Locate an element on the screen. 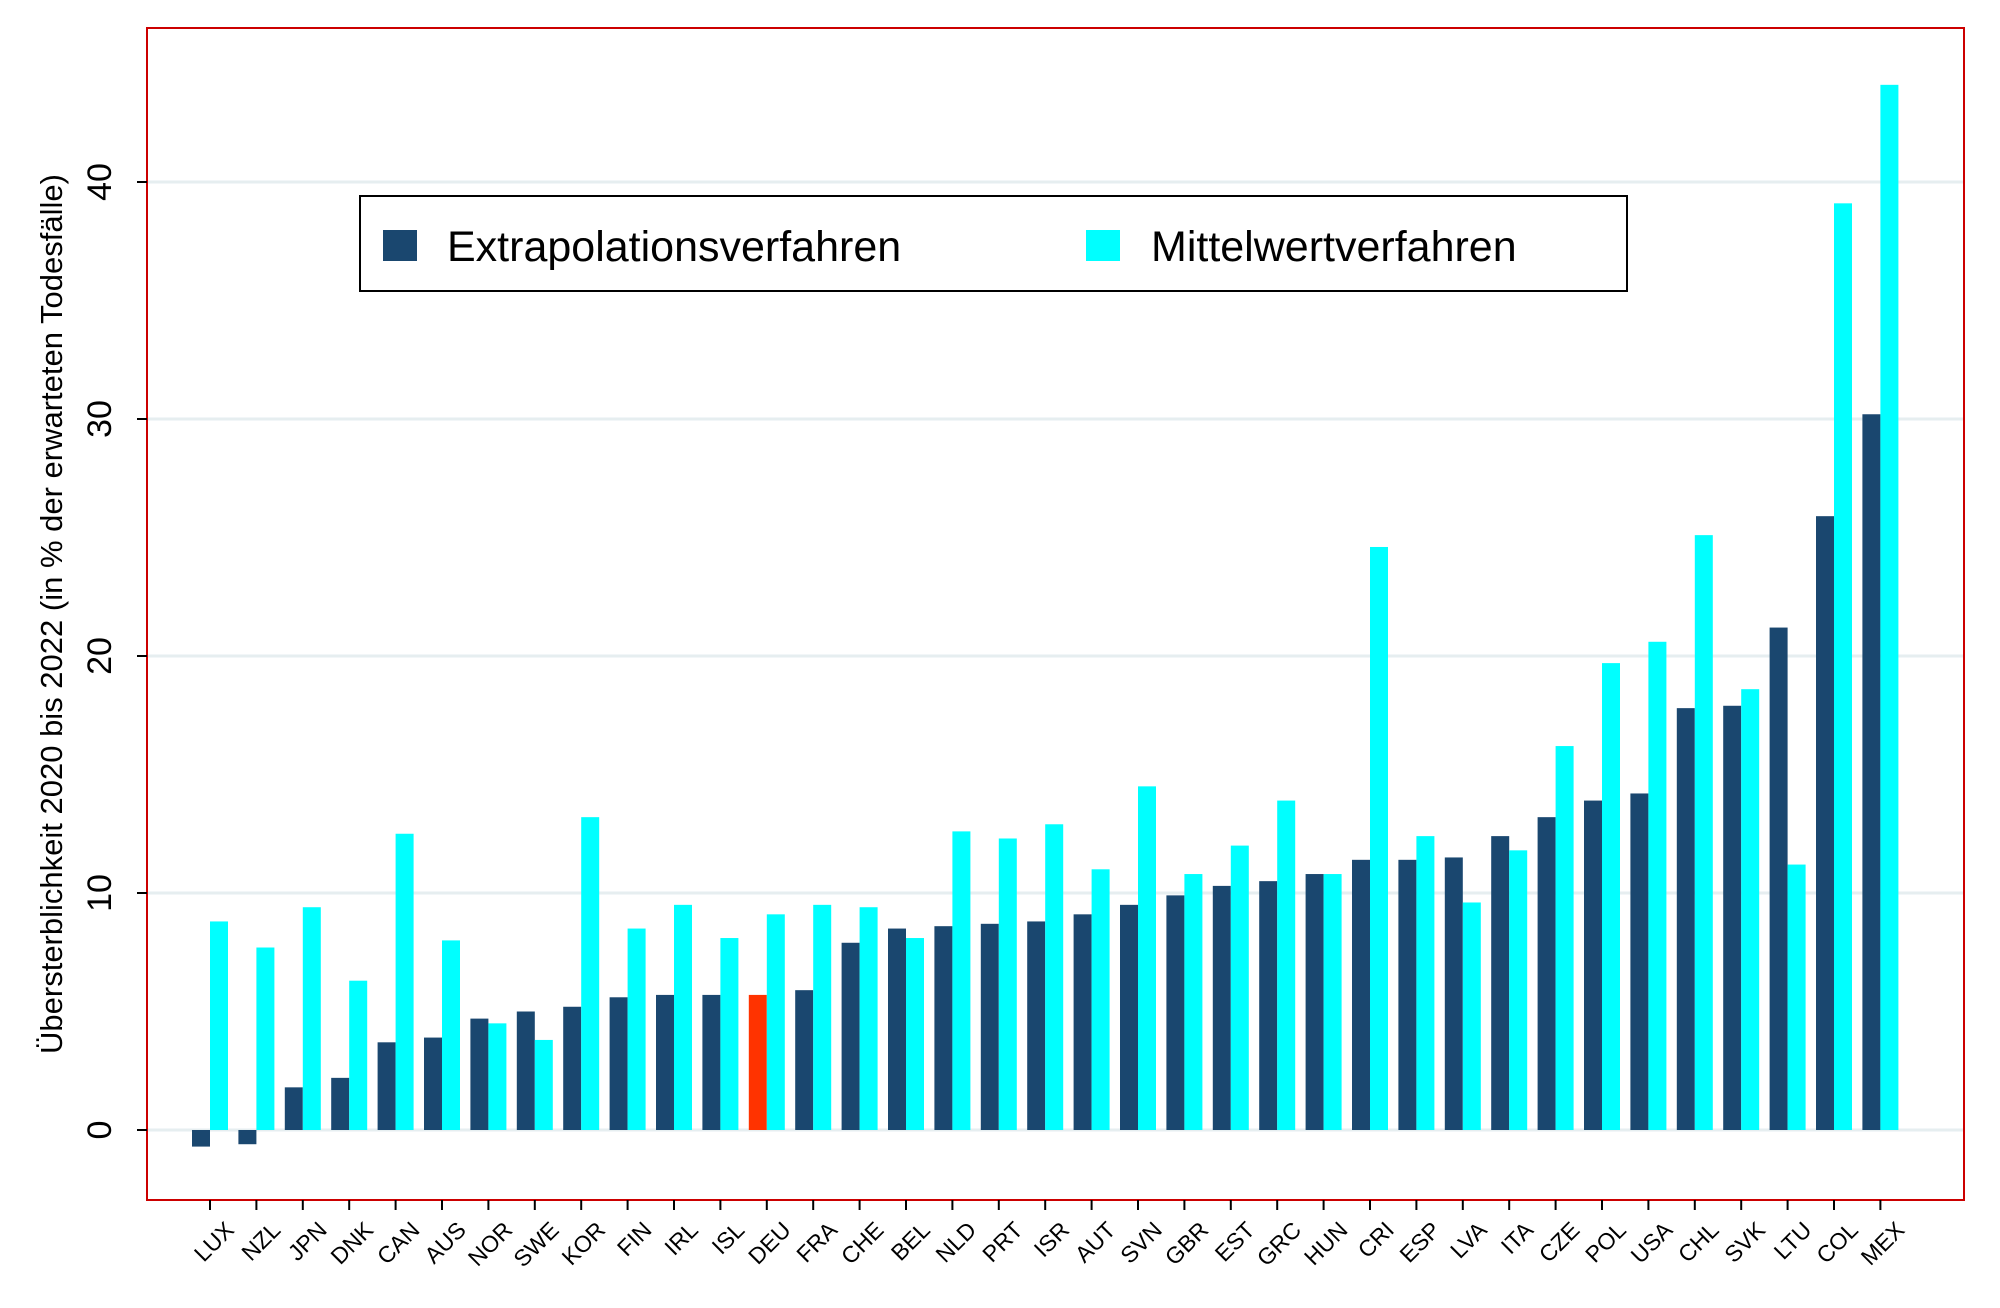  x-tick-label-jpn: JPN is located at coordinates (307, 1241).